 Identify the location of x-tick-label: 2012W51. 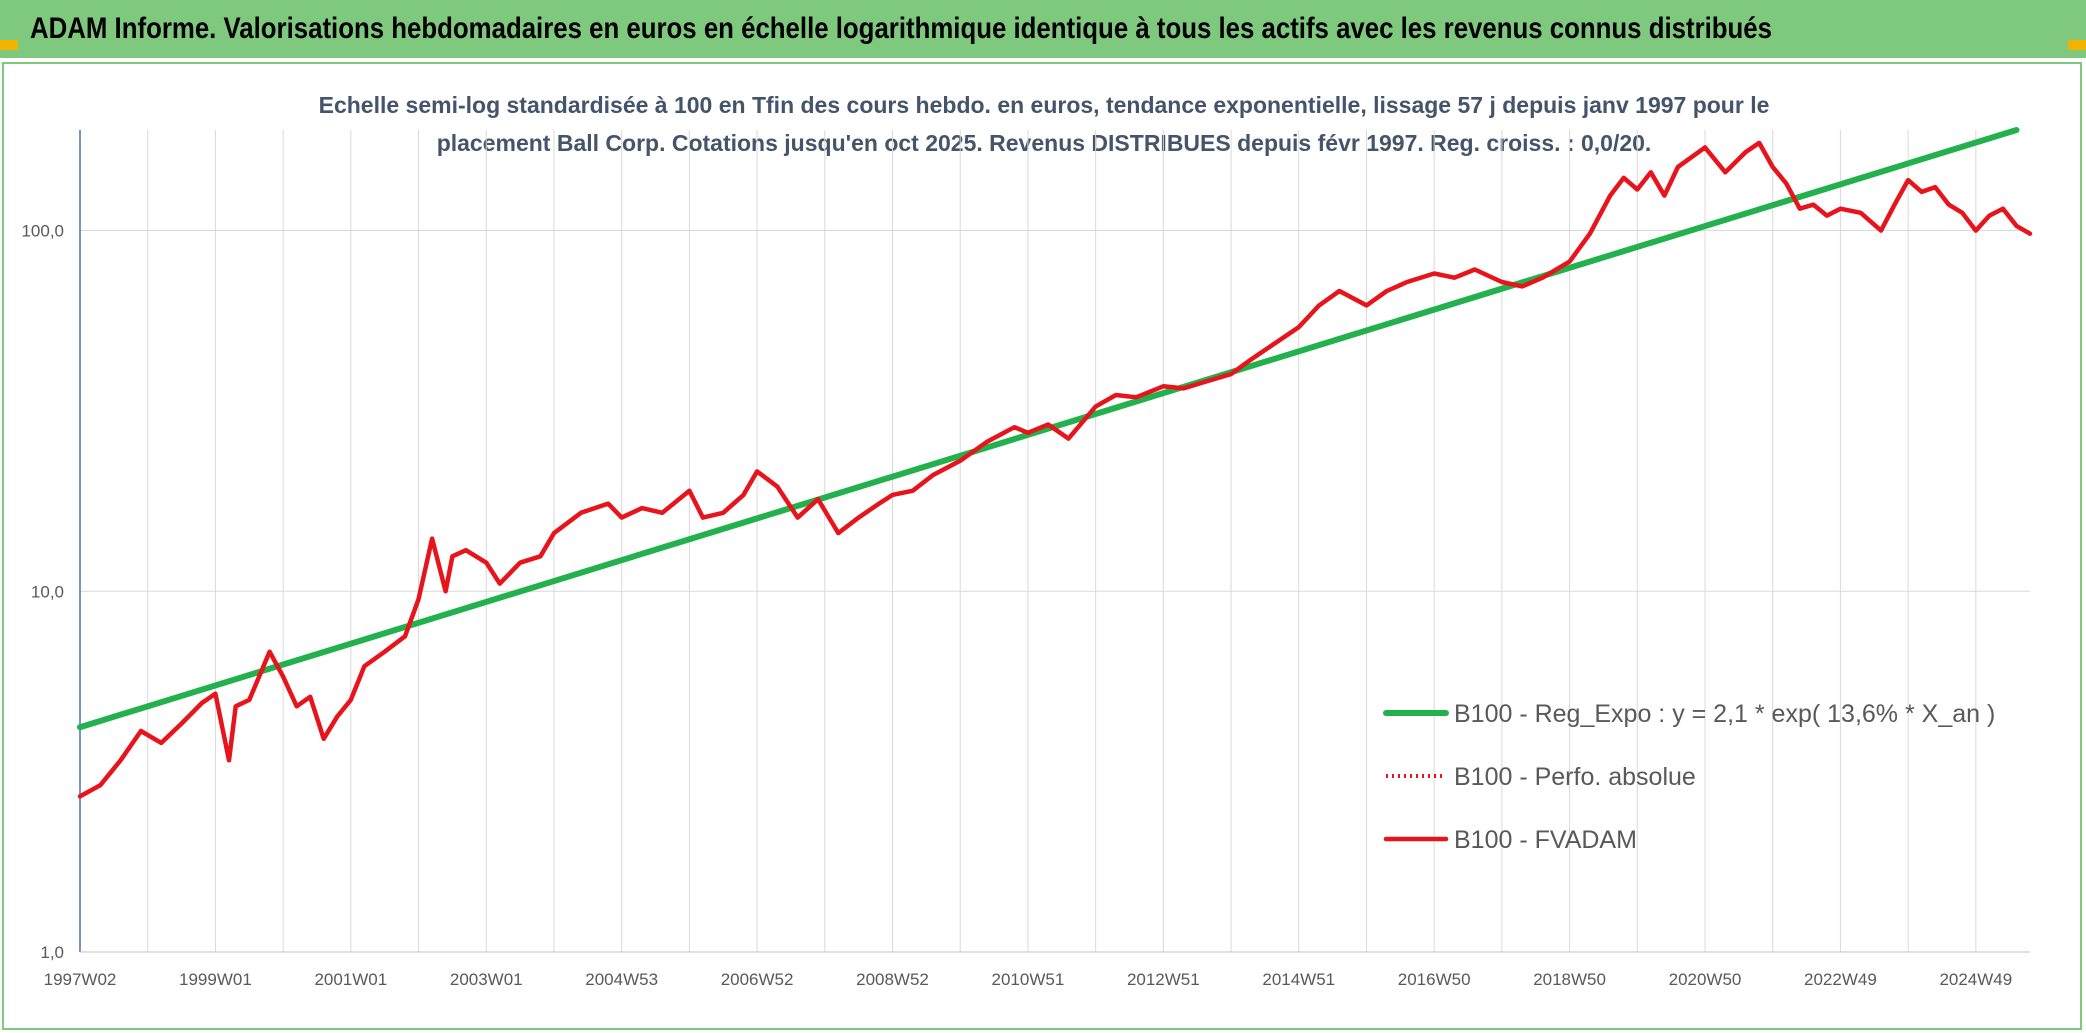
(1163, 979).